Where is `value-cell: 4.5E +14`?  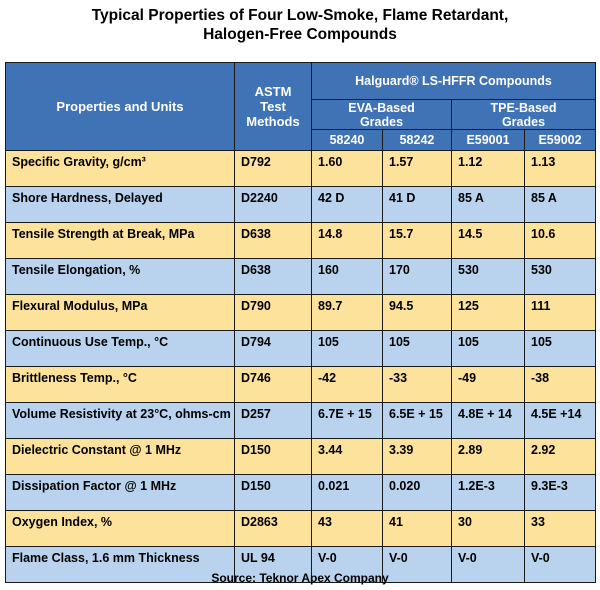 value-cell: 4.5E +14 is located at coordinates (560, 420).